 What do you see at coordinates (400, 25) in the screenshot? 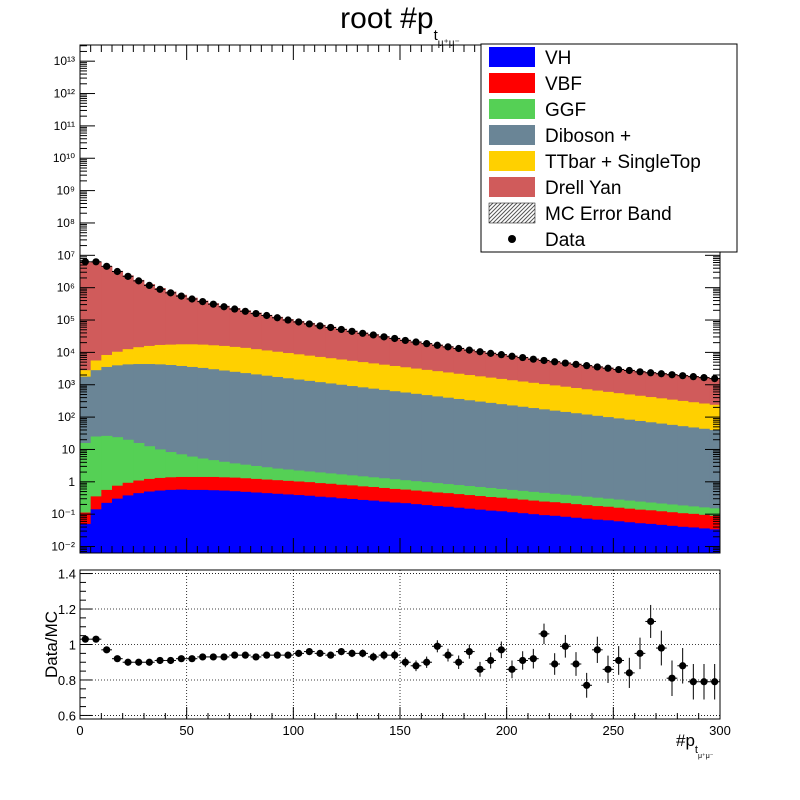
I see `chart-title: root #ptμ⁺μ⁻` at bounding box center [400, 25].